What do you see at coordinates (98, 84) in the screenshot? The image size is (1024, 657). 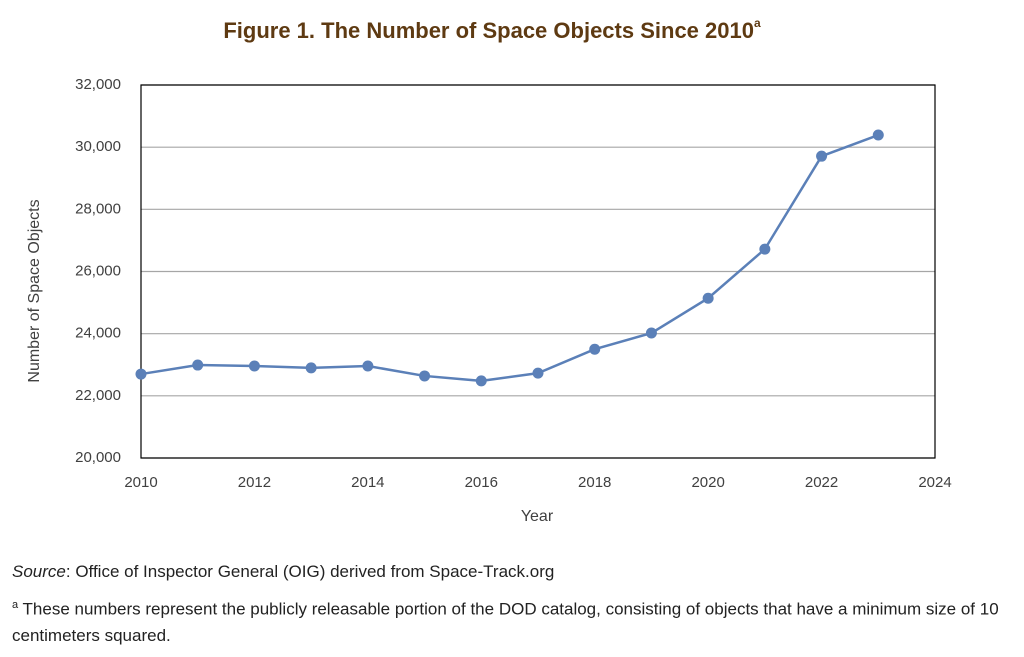 I see `y-tick-label: 32,000` at bounding box center [98, 84].